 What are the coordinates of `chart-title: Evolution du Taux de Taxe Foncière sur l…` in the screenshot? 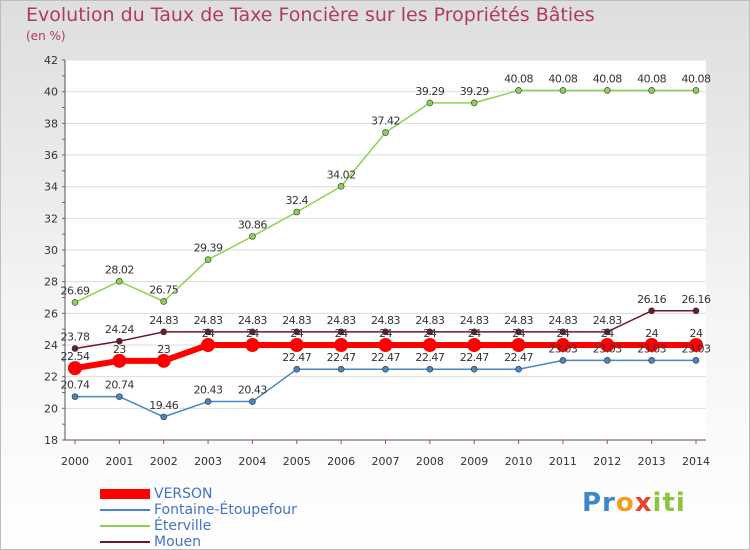 It's located at (310, 15).